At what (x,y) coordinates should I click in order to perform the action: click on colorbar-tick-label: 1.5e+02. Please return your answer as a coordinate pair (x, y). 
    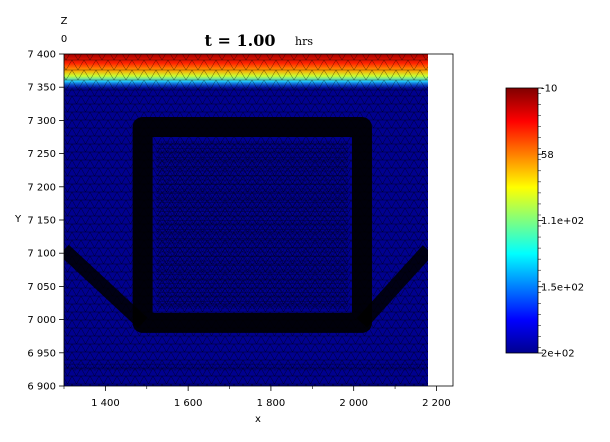
    Looking at the image, I should click on (562, 287).